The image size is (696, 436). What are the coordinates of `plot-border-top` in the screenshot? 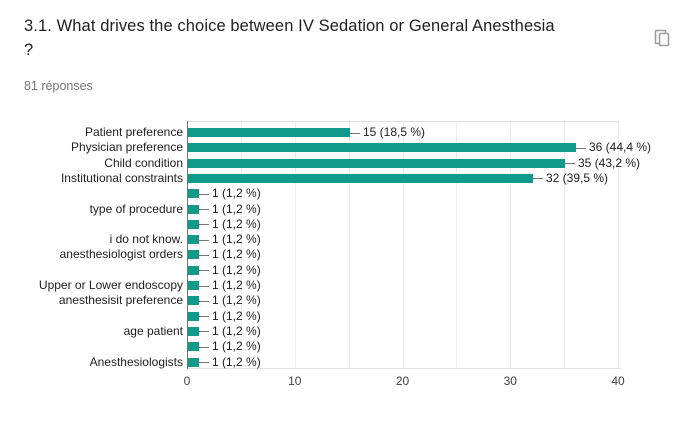 It's located at (402, 121).